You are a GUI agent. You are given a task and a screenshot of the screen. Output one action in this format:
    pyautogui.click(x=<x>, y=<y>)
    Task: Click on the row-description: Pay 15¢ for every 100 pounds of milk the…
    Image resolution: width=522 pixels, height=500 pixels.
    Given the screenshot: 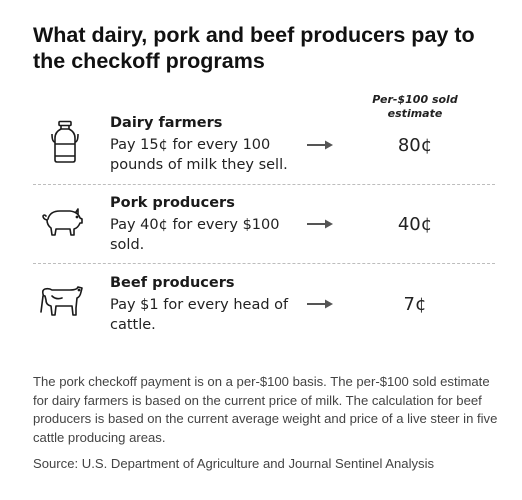 What is the action you would take?
    pyautogui.click(x=199, y=155)
    